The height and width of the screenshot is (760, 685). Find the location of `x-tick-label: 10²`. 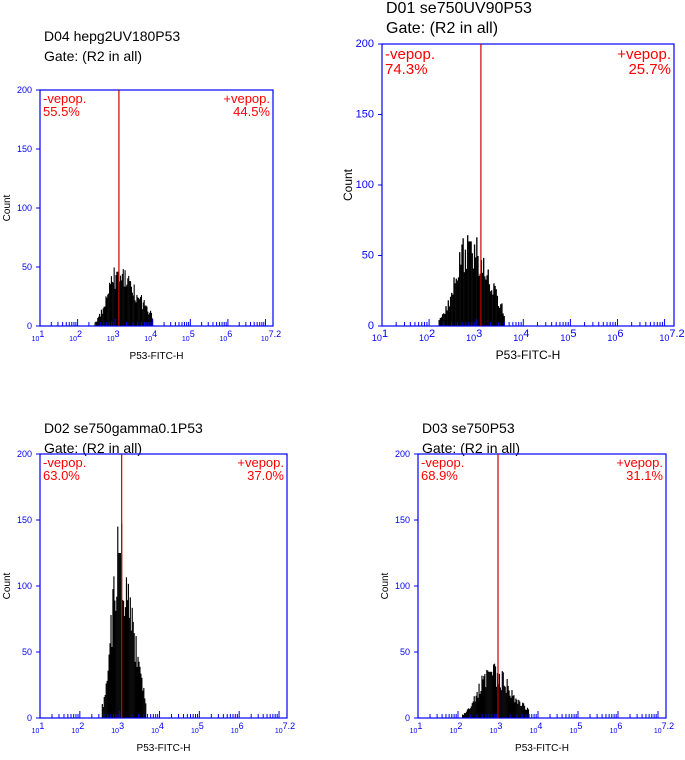

x-tick-label: 10² is located at coordinates (77, 728).